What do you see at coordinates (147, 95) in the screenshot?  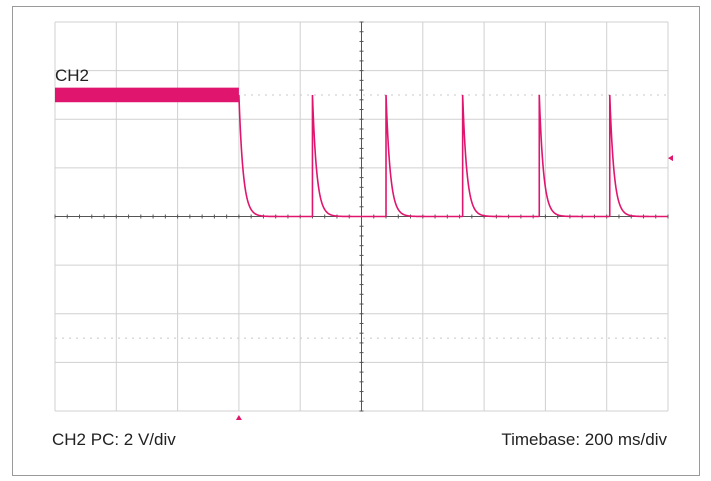 I see `trace-high-band` at bounding box center [147, 95].